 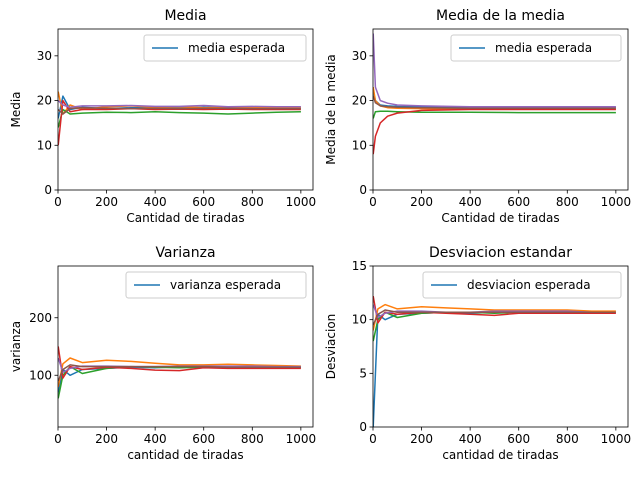 What do you see at coordinates (331, 347) in the screenshot?
I see `y-axis-label: Desviacion` at bounding box center [331, 347].